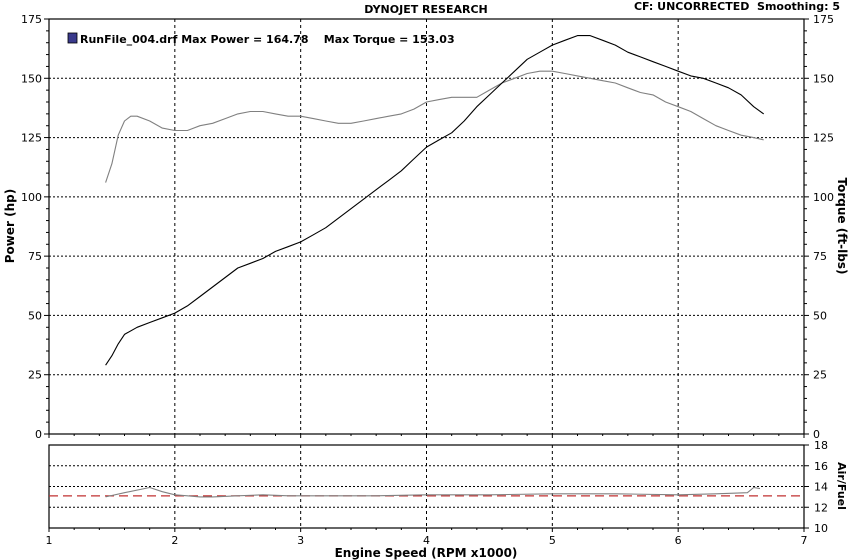 The image size is (851, 560). Describe the element at coordinates (35, 256) in the screenshot. I see `y-tick-label-power: 75` at that location.